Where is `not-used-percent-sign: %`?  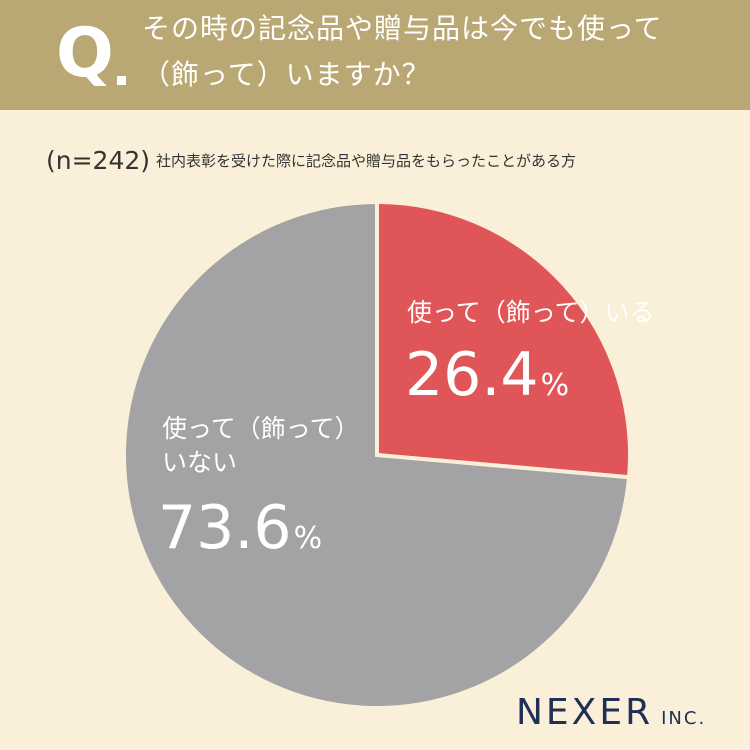
not-used-percent-sign: % is located at coordinates (308, 538).